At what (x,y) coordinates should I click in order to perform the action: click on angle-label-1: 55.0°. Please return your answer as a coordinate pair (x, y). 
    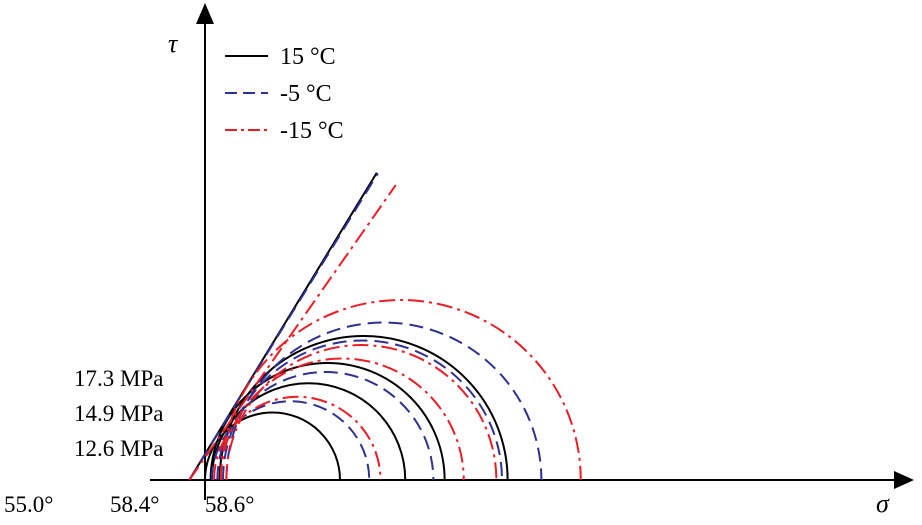
    Looking at the image, I should click on (28, 504).